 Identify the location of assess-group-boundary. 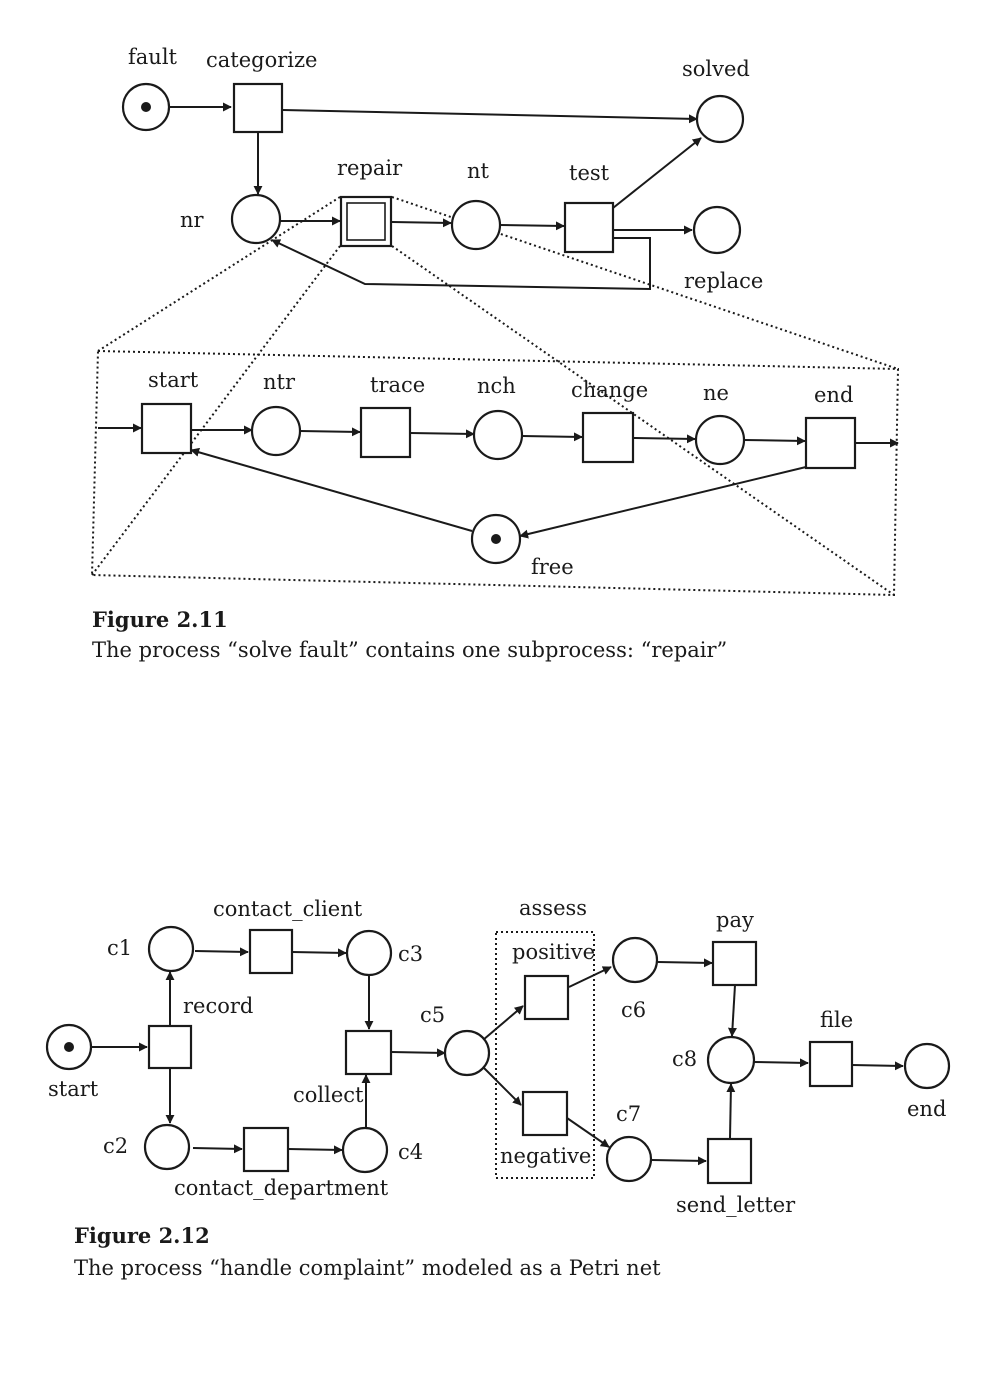
(545, 1055).